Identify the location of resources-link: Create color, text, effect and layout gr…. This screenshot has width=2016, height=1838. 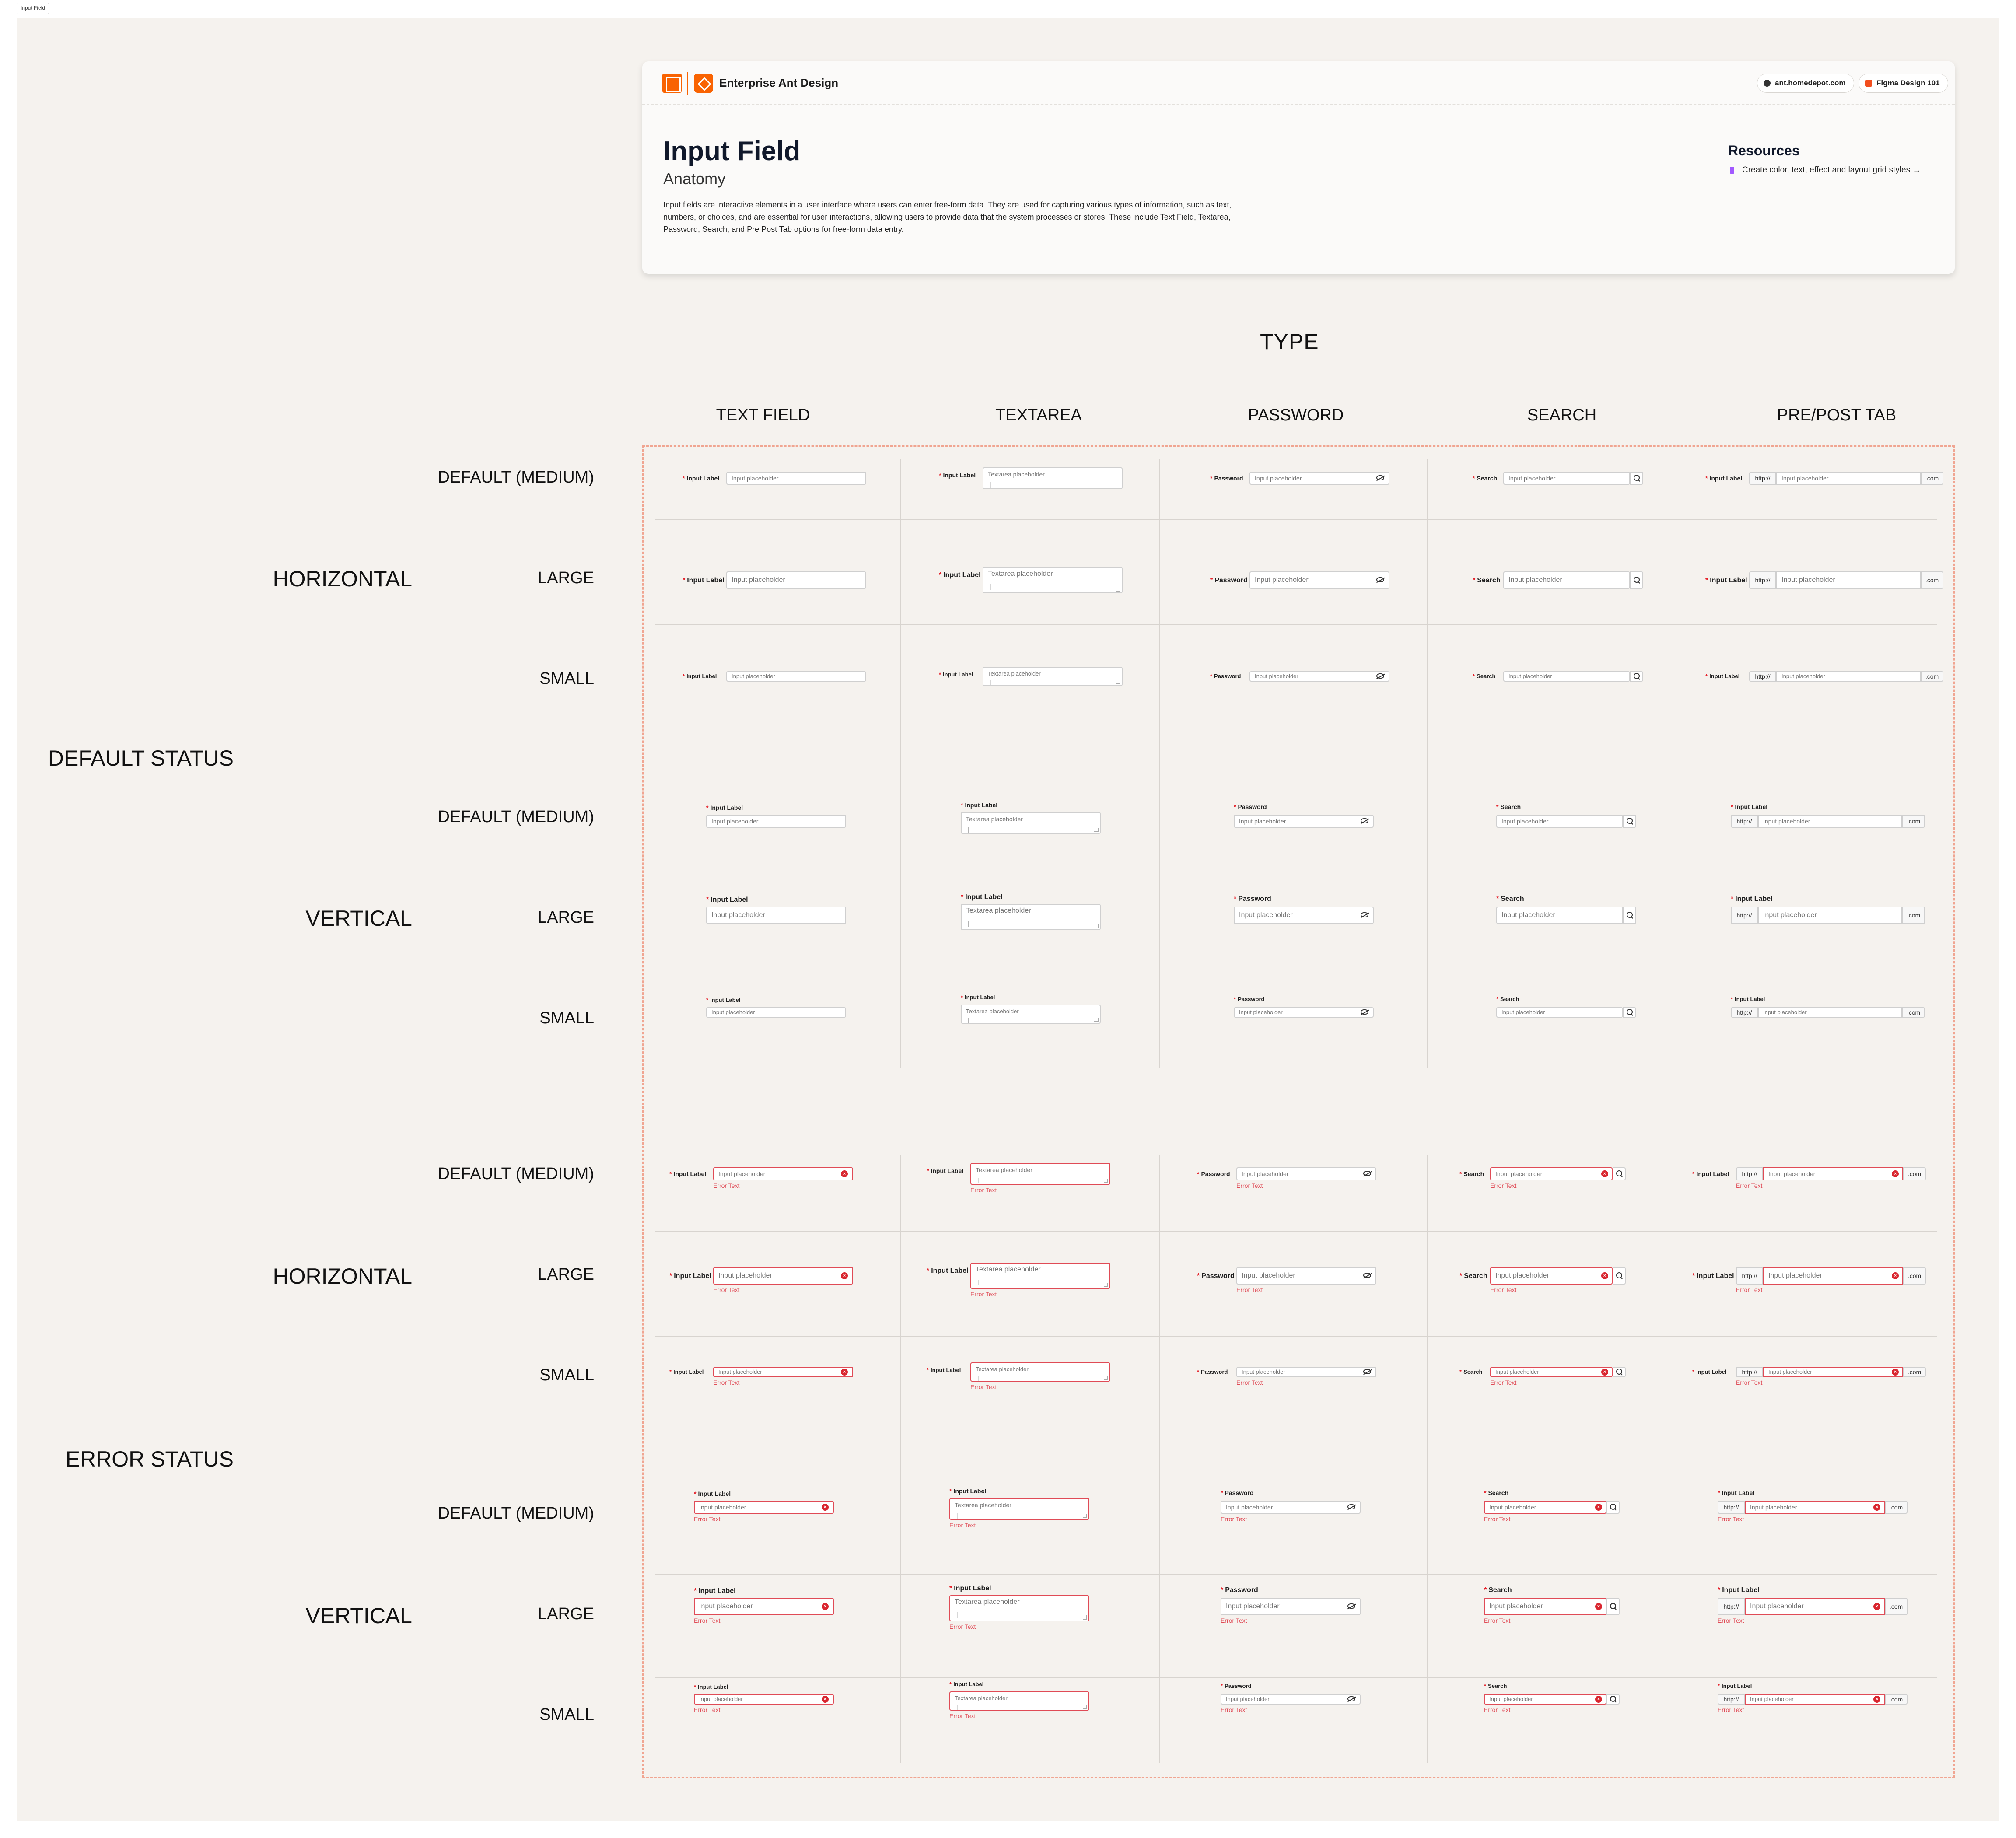
(1825, 170).